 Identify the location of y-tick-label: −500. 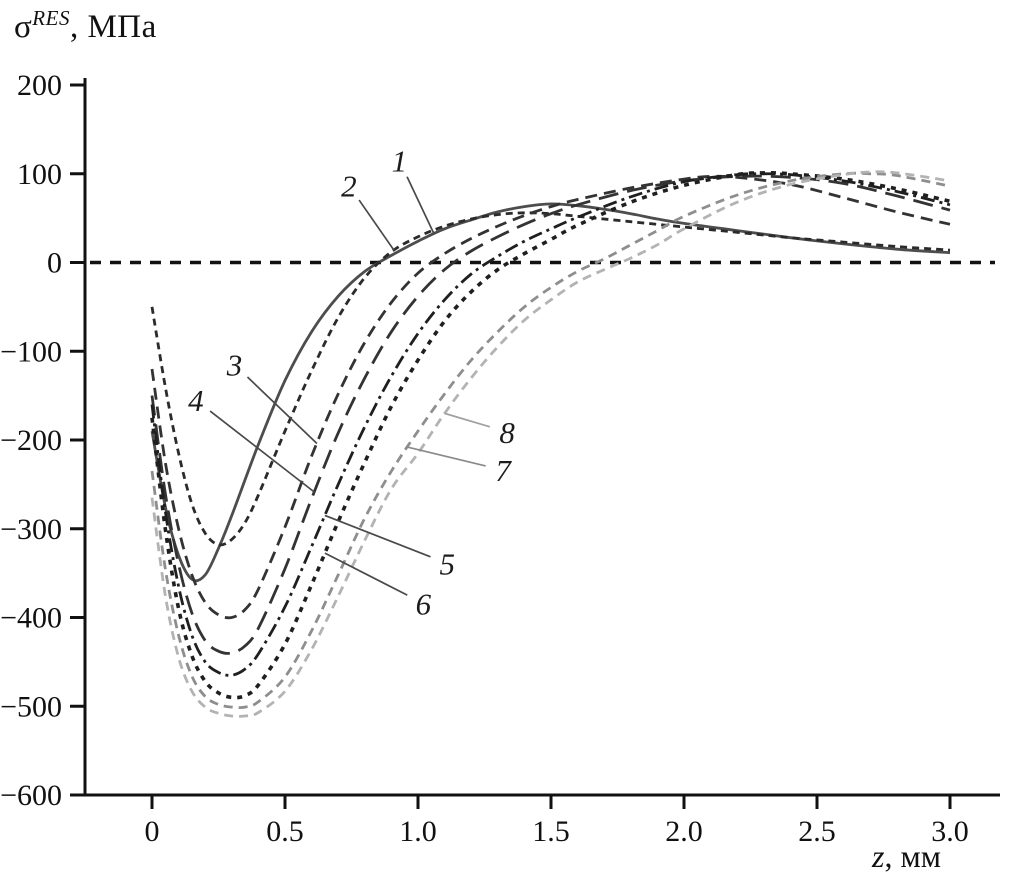
(31, 706).